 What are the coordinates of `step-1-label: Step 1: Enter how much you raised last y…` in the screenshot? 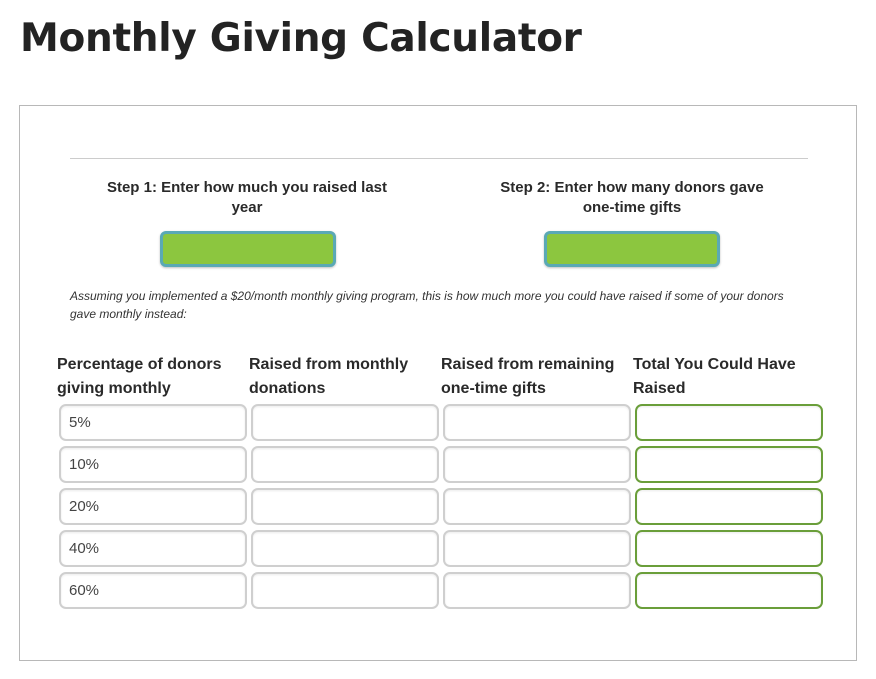 It's located at (247, 197).